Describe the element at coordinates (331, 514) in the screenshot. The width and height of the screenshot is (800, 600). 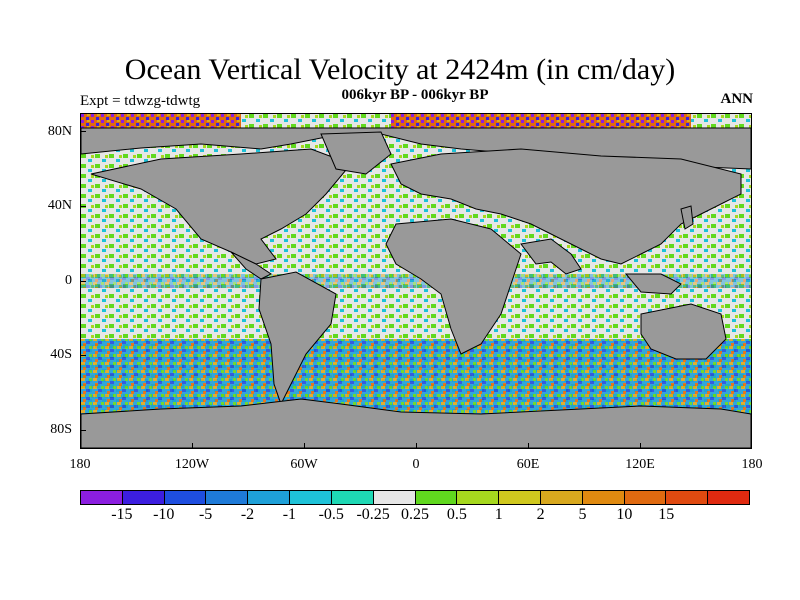
I see `colorbar-label: -0.5` at that location.